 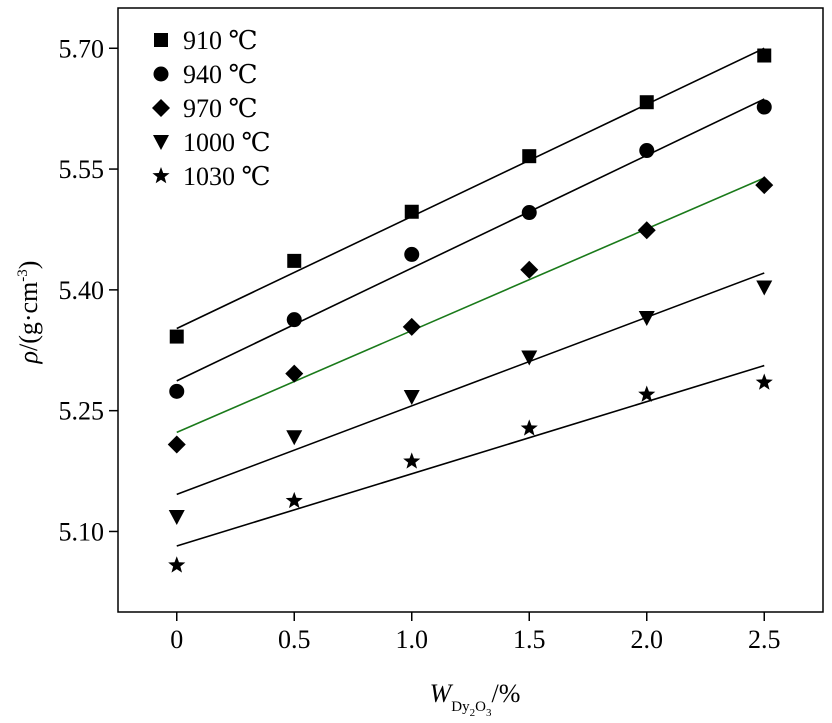 What do you see at coordinates (529, 639) in the screenshot?
I see `x-tick-label: 1.5` at bounding box center [529, 639].